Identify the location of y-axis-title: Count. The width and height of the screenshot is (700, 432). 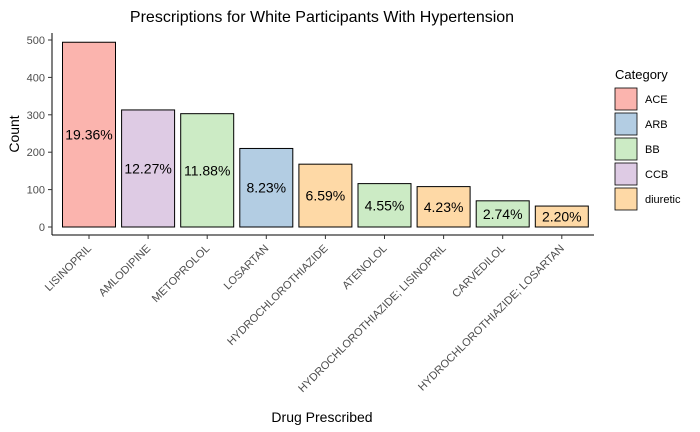
(14, 133).